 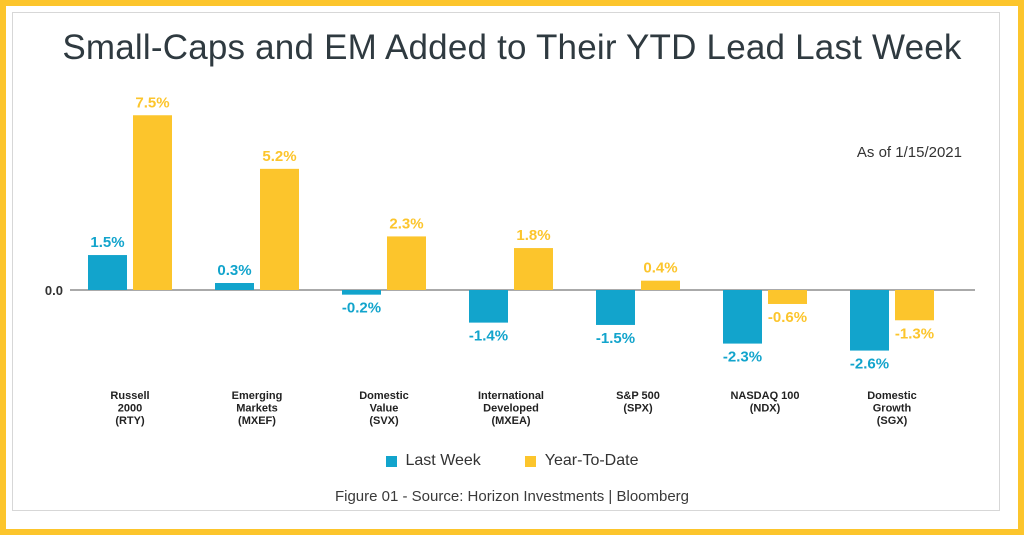 I want to click on data-label-last-week-0: 1.5%, so click(x=107, y=242).